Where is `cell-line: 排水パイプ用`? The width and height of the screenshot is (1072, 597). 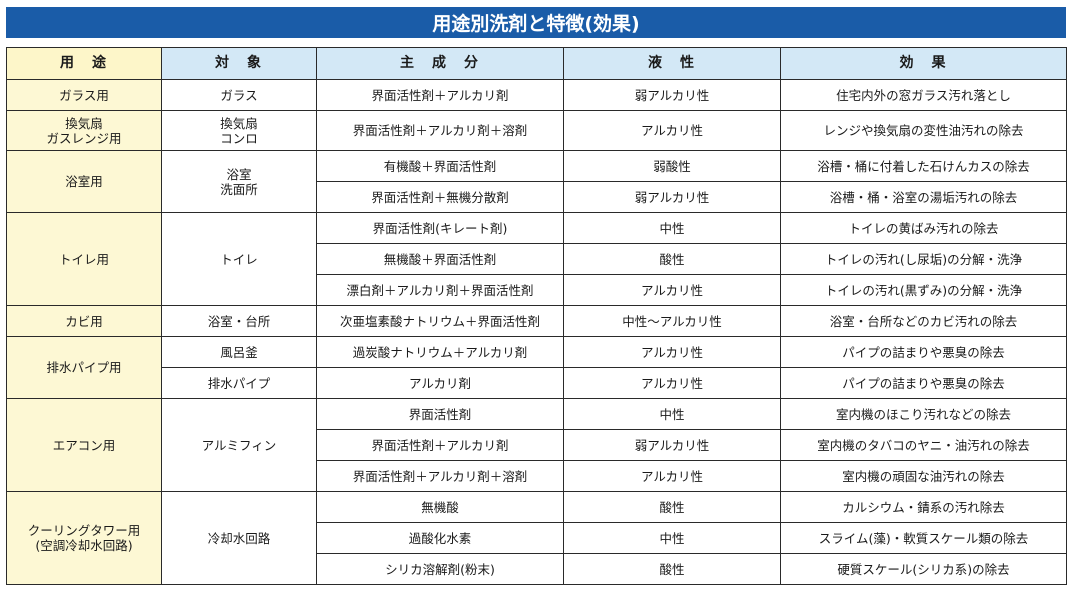 cell-line: 排水パイプ用 is located at coordinates (84, 367).